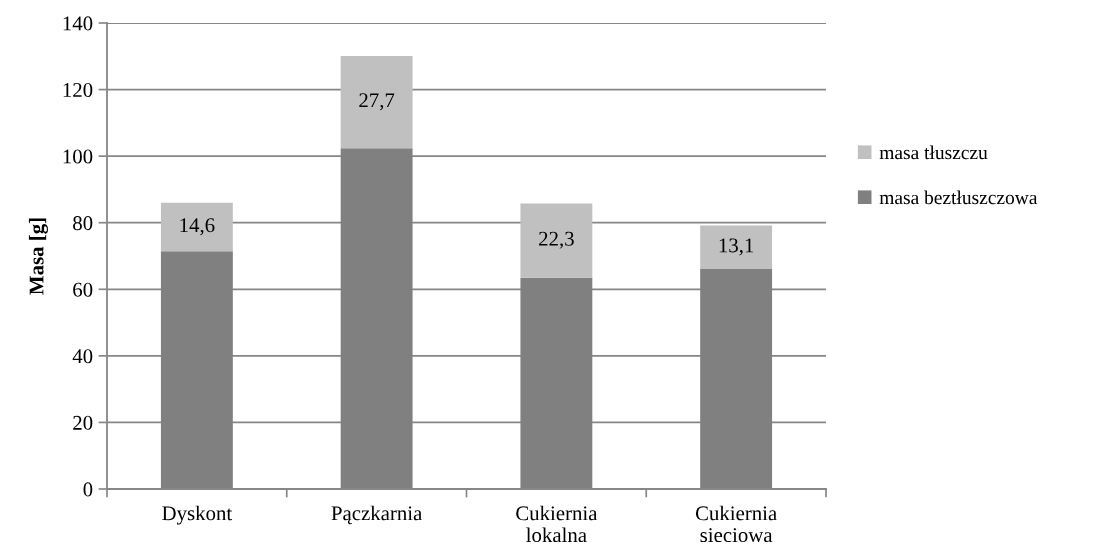 The image size is (1094, 560). What do you see at coordinates (88, 489) in the screenshot?
I see `y-tick-label: 0` at bounding box center [88, 489].